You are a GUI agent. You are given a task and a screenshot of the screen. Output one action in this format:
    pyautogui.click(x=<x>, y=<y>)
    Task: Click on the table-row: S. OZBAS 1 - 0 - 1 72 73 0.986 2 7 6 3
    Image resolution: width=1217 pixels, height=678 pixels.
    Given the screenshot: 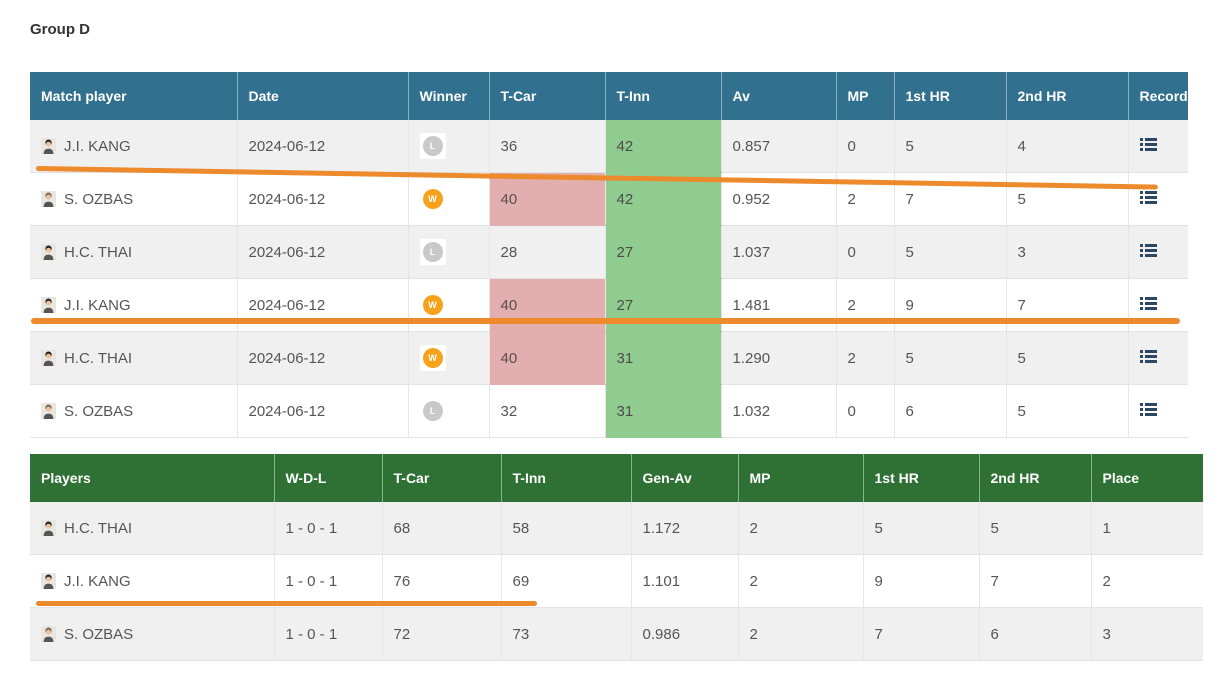 What is the action you would take?
    pyautogui.click(x=616, y=634)
    